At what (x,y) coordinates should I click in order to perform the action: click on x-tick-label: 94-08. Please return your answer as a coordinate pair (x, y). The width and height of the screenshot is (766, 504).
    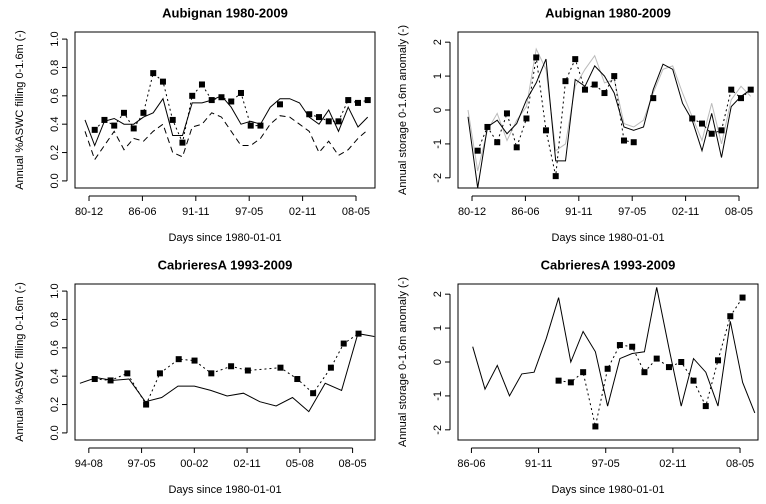
    Looking at the image, I should click on (89, 464).